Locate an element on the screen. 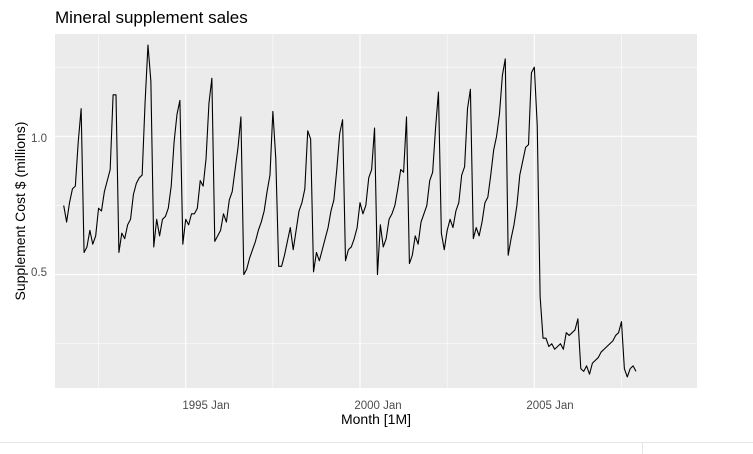  y-tick-label: 0.5 is located at coordinates (39, 273).